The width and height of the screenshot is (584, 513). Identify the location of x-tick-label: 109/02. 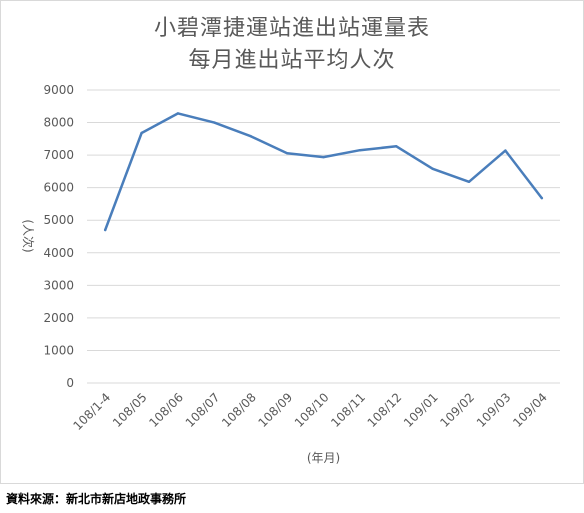
(457, 410).